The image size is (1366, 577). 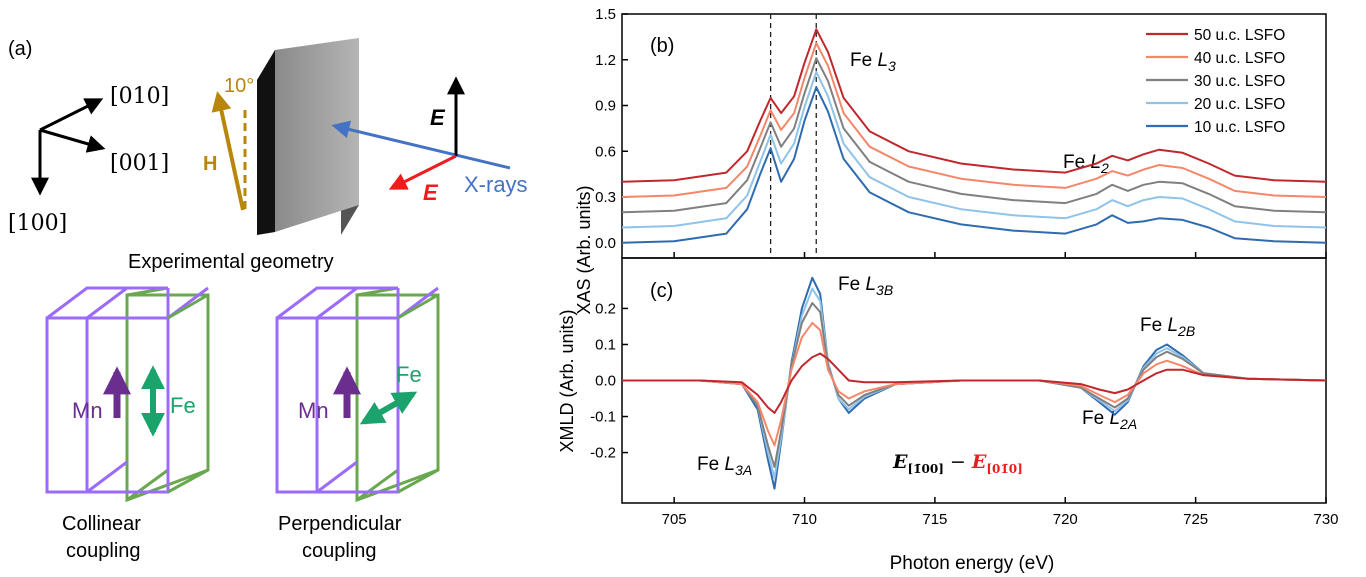 What do you see at coordinates (1239, 127) in the screenshot?
I see `legend-label: 10 u.c. LSFO` at bounding box center [1239, 127].